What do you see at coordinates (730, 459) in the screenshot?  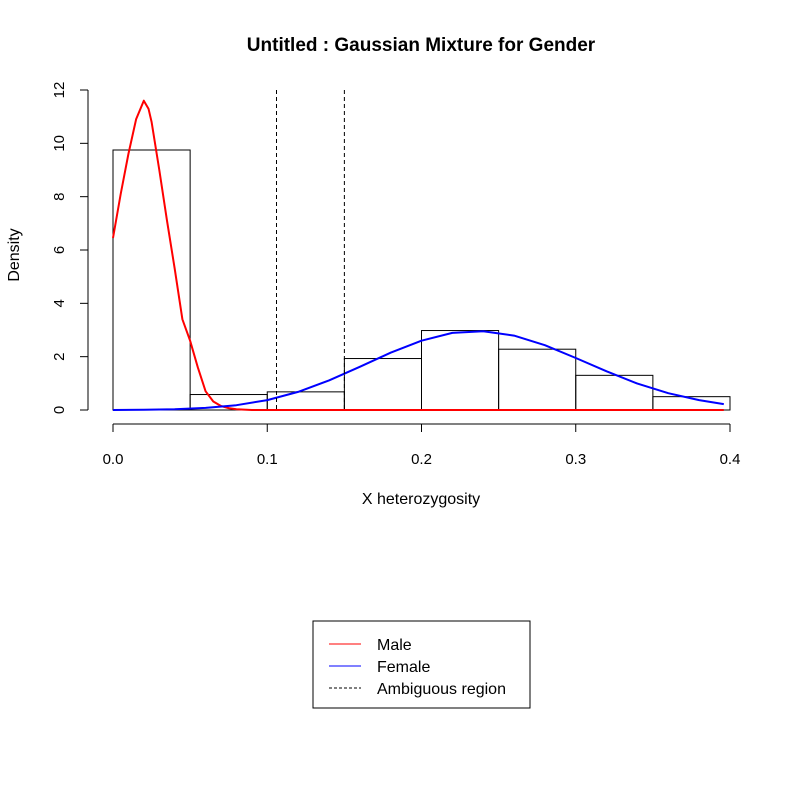 I see `x-tick-label-4: 0.4` at bounding box center [730, 459].